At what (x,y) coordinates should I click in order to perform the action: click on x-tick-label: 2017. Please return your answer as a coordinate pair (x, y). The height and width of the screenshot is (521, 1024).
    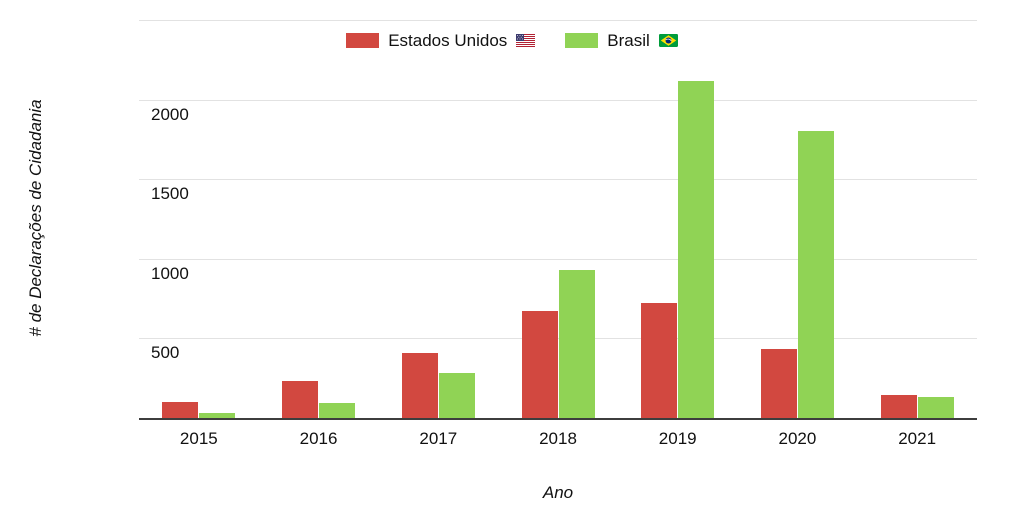
    Looking at the image, I should click on (438, 438).